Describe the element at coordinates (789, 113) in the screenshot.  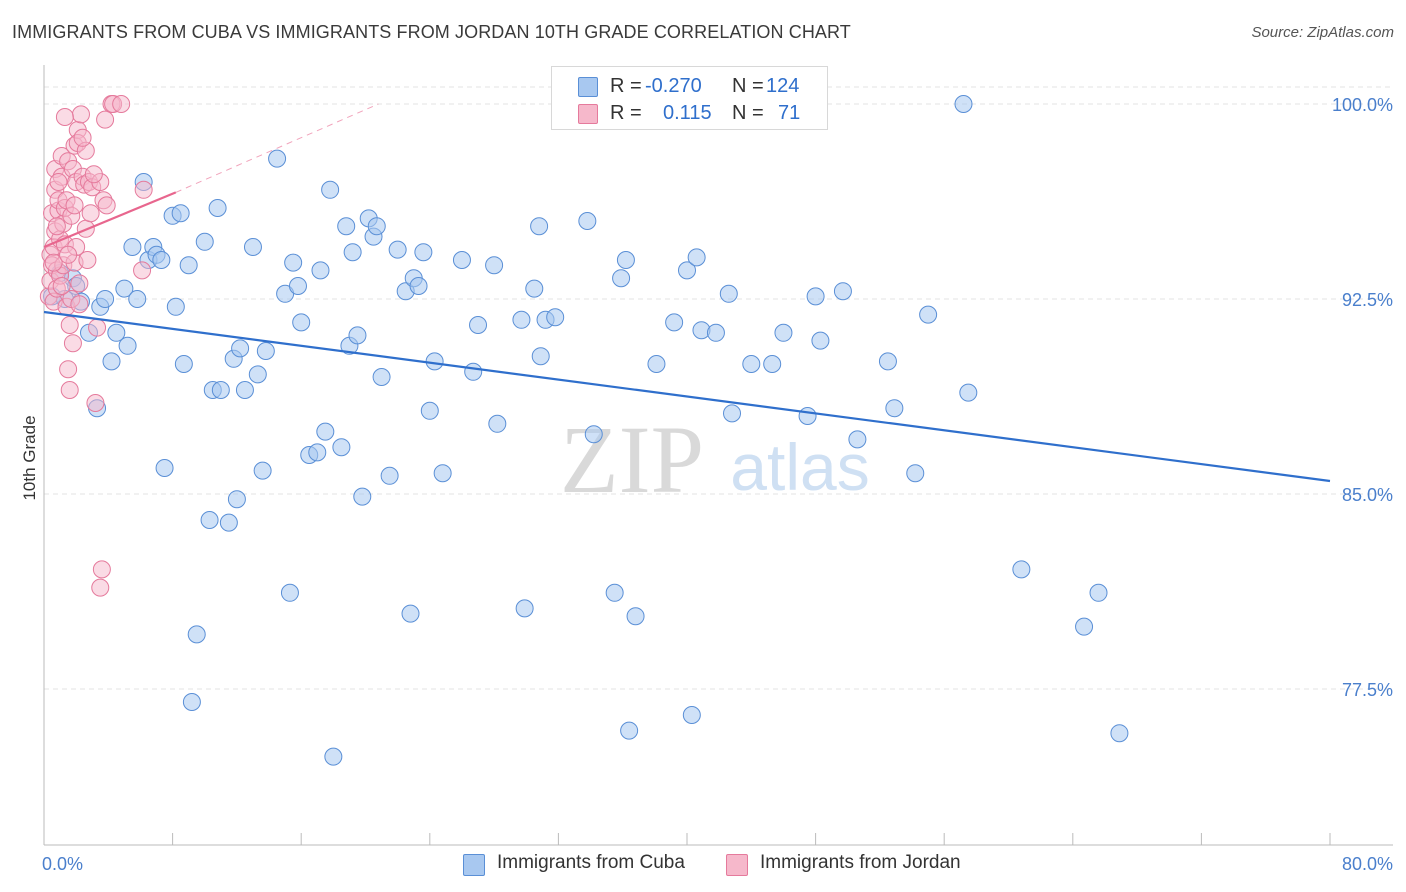
I see `legend-n-value-jordan: 71` at that location.